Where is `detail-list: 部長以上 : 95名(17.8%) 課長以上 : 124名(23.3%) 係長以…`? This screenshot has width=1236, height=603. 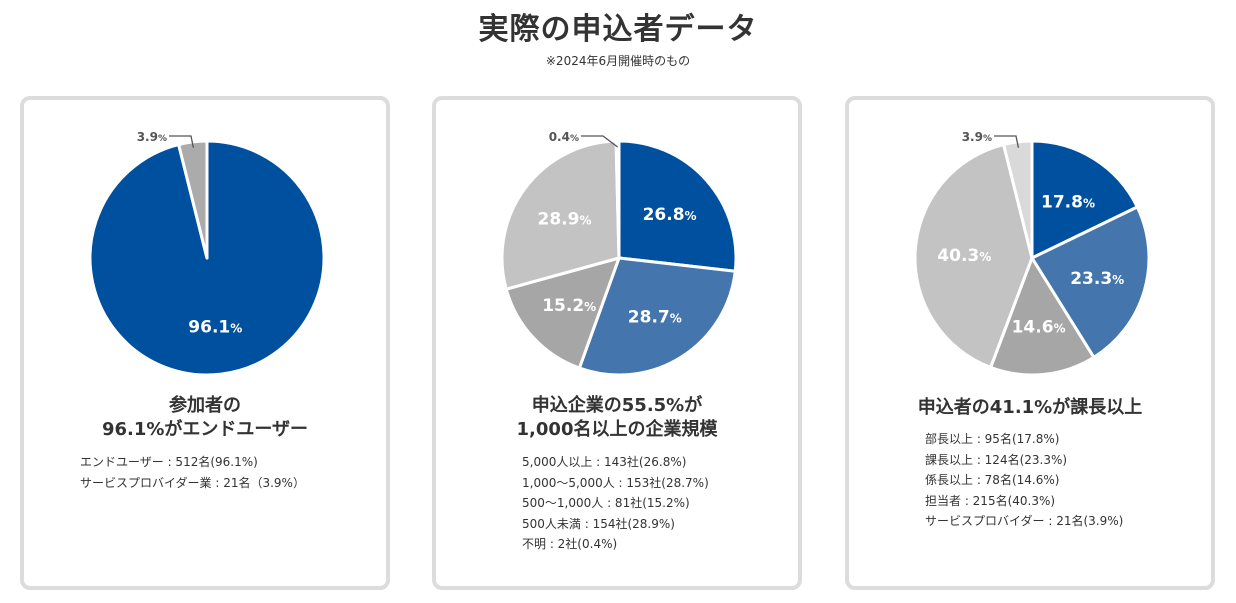
detail-list: 部長以上 : 95名(17.8%) 課長以上 : 124名(23.3%) 係長以… is located at coordinates (1024, 480).